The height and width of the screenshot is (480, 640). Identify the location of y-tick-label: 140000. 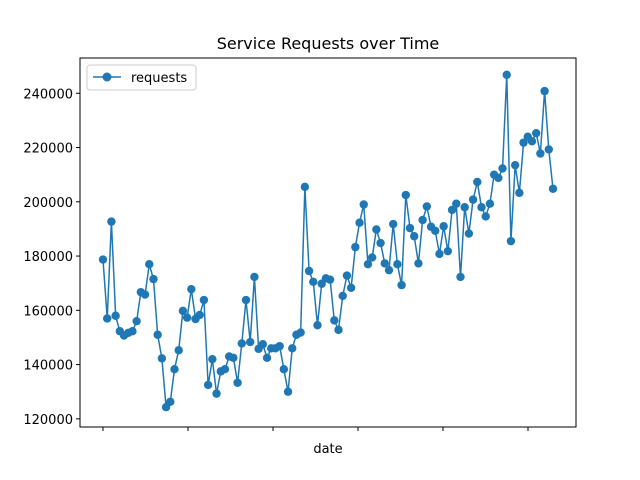
(48, 366).